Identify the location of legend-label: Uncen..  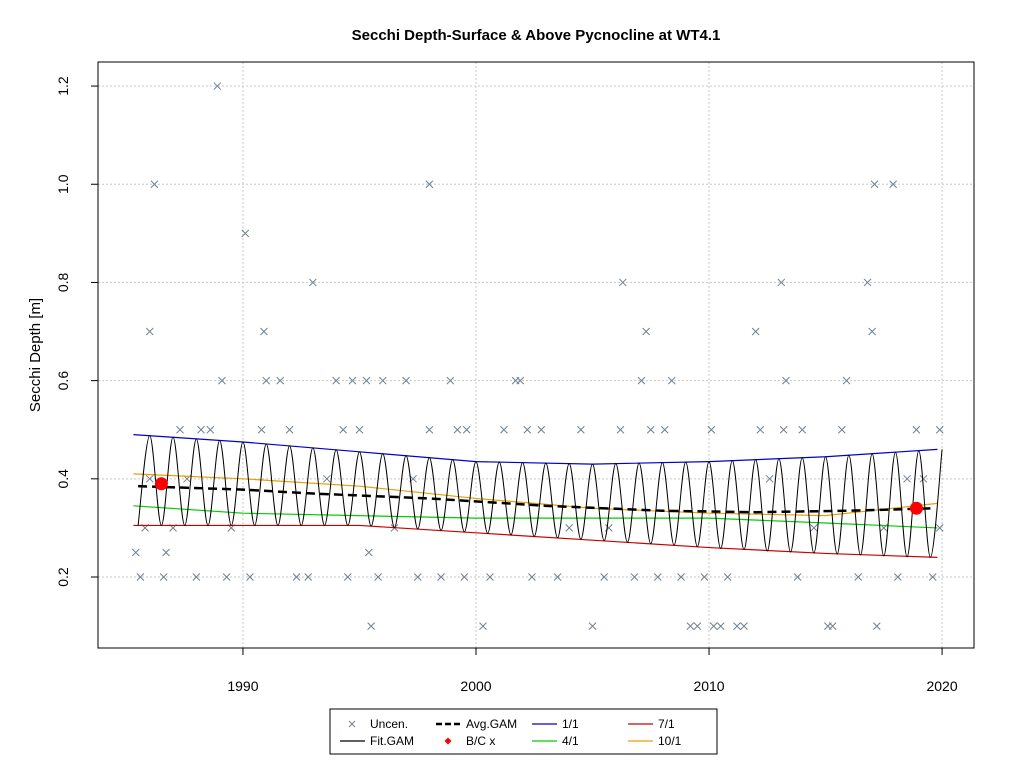
(389, 724).